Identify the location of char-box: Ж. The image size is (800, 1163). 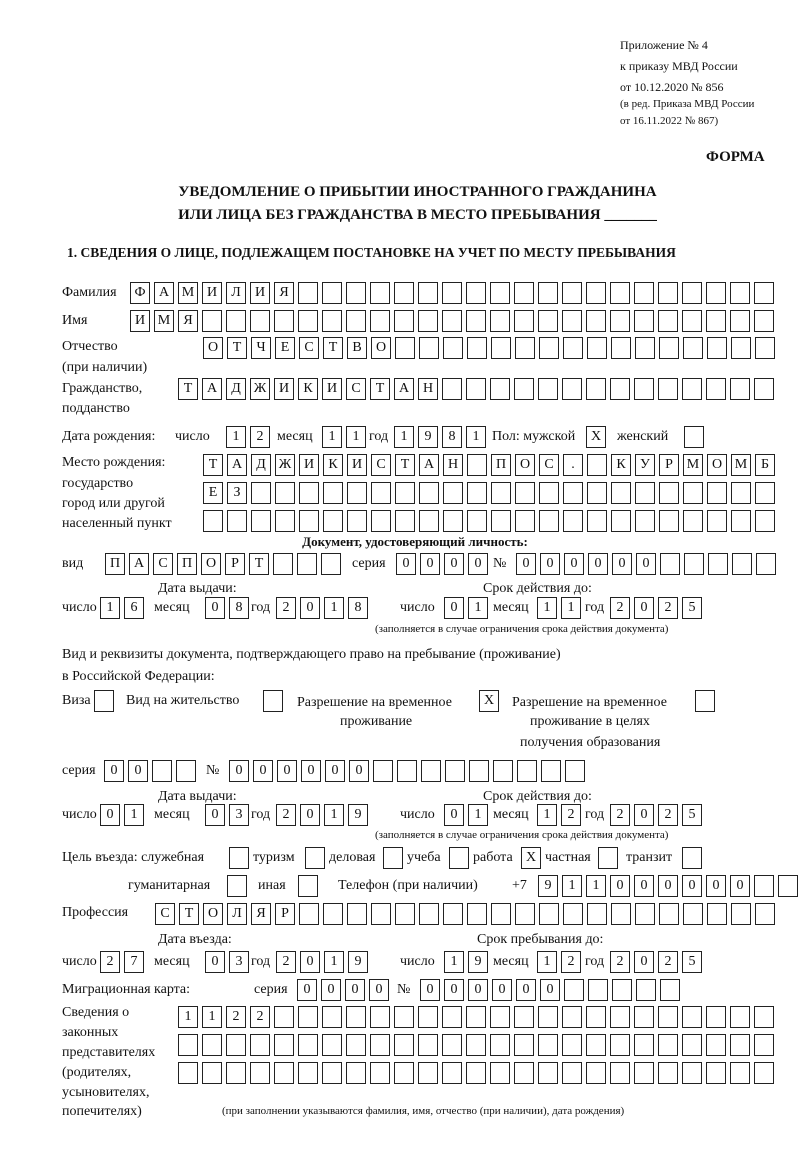
(260, 389).